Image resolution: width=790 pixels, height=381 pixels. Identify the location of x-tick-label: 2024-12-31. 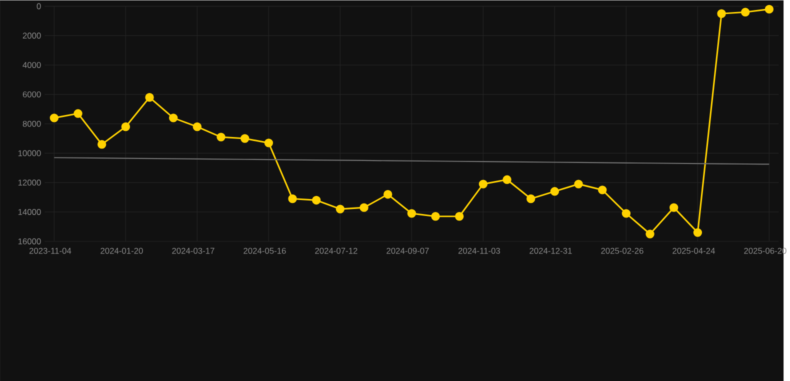
(551, 251).